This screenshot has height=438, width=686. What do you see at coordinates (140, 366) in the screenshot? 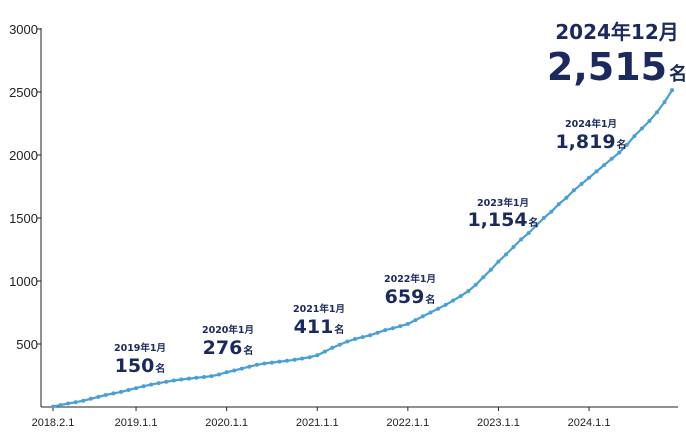
I see `annotation-value-group: 150名` at bounding box center [140, 366].